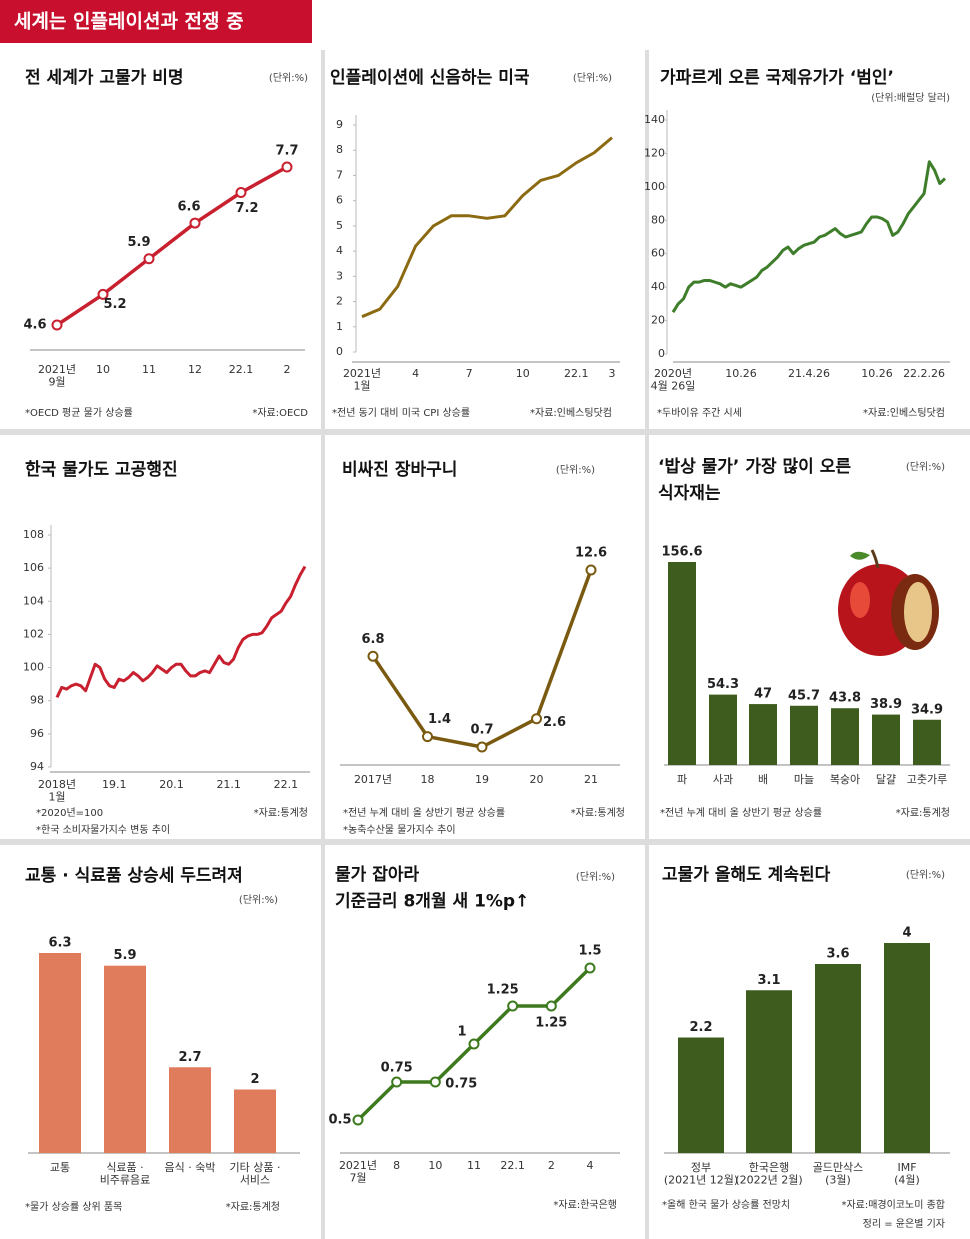 The image size is (970, 1239). What do you see at coordinates (372, 639) in the screenshot?
I see `value-label: 6.8` at bounding box center [372, 639].